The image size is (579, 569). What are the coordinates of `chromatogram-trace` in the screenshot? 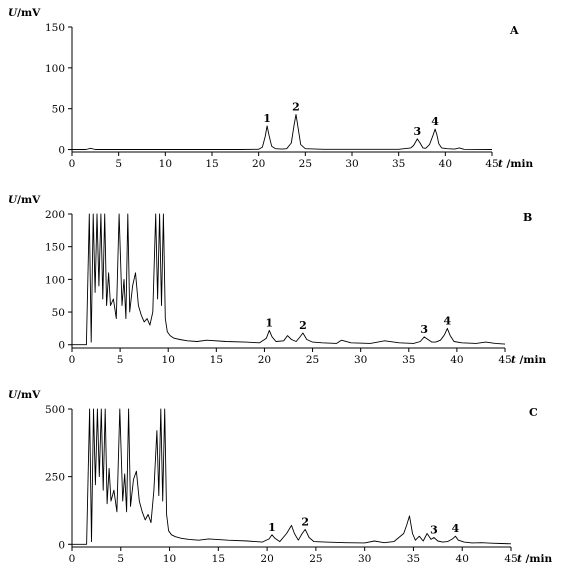 It's located at (282, 131).